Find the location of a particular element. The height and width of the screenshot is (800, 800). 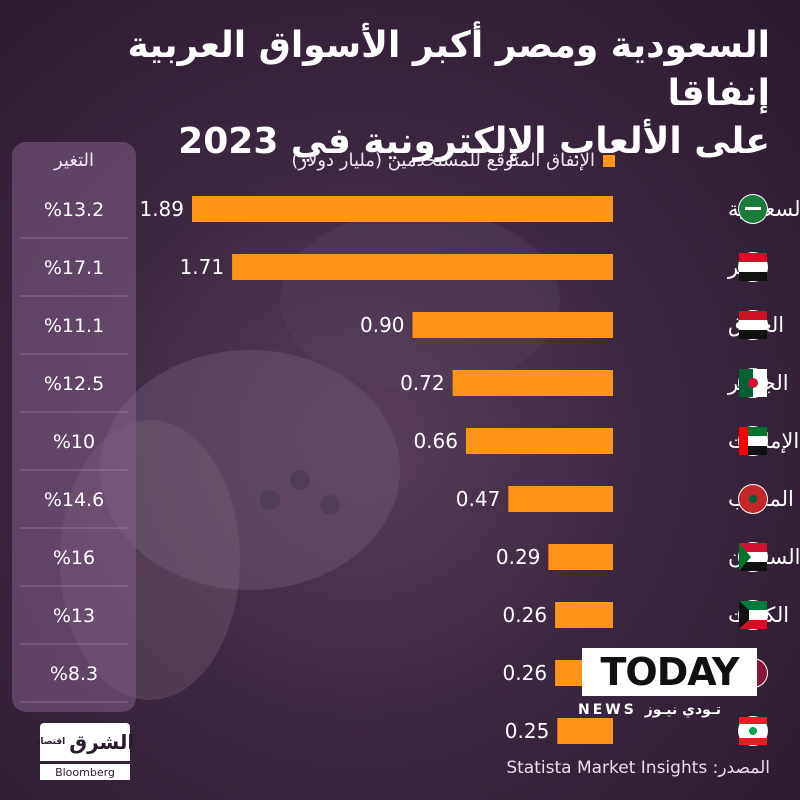

asharq-logo-text: الشرق is located at coordinates (102, 742).